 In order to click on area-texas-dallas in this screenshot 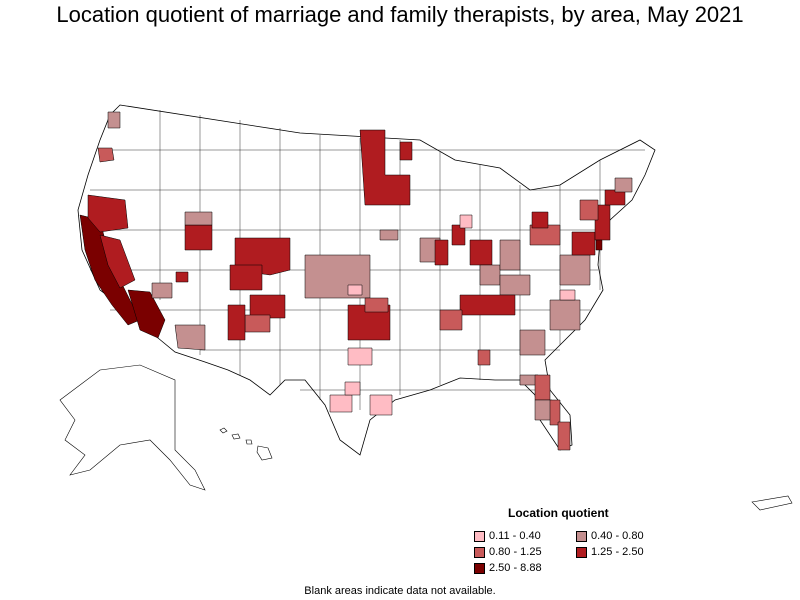, I will do `click(360, 356)`.